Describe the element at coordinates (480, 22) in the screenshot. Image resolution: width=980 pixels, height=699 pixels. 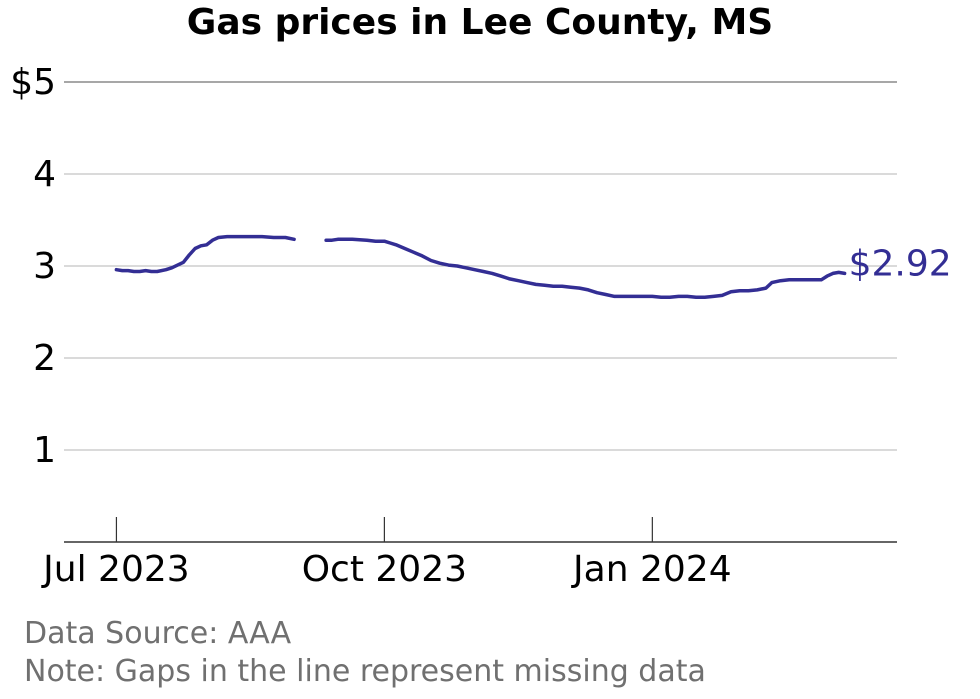
I see `chart-title: Gas prices in Lee County, MS` at that location.